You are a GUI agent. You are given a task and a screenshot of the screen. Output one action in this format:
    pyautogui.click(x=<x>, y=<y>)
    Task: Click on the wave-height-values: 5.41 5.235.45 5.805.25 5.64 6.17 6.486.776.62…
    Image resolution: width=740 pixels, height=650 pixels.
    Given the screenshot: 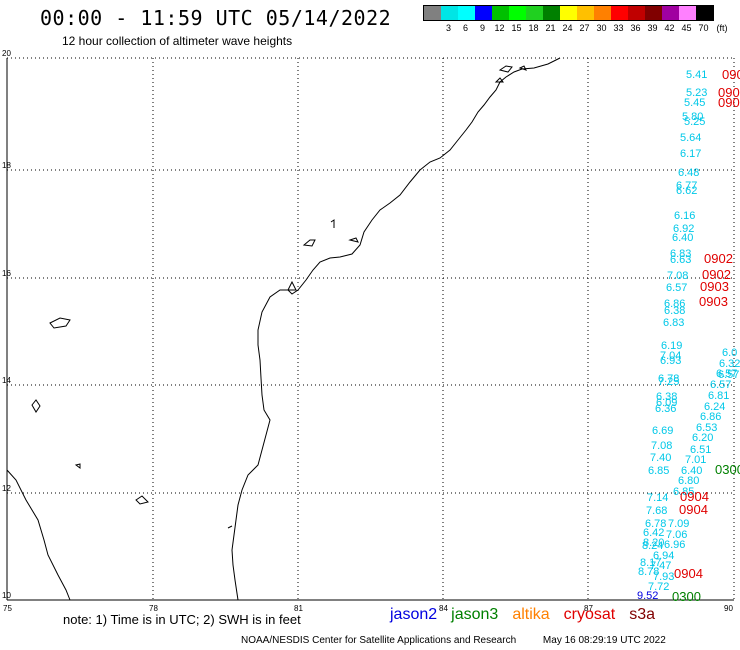 What is the action you would take?
    pyautogui.click(x=688, y=335)
    